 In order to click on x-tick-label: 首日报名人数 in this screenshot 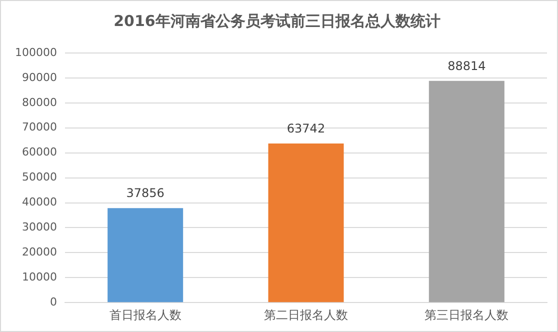, I will do `click(145, 315)`.